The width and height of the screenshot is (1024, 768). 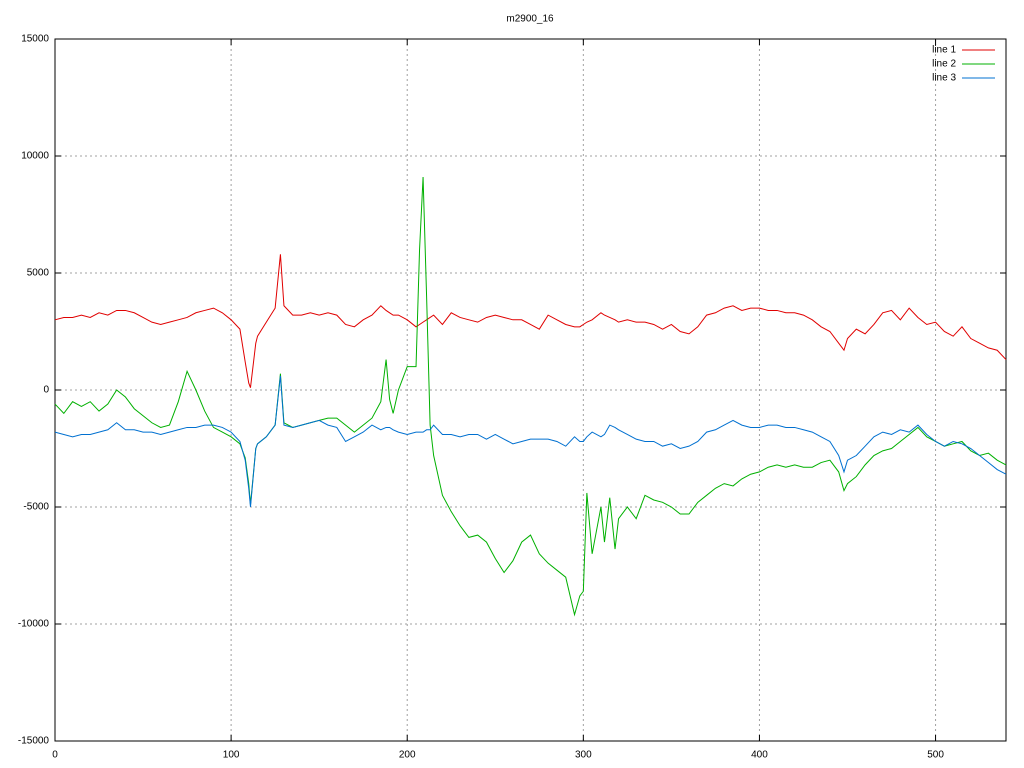 I want to click on x-tick-label: 0, so click(x=55, y=755).